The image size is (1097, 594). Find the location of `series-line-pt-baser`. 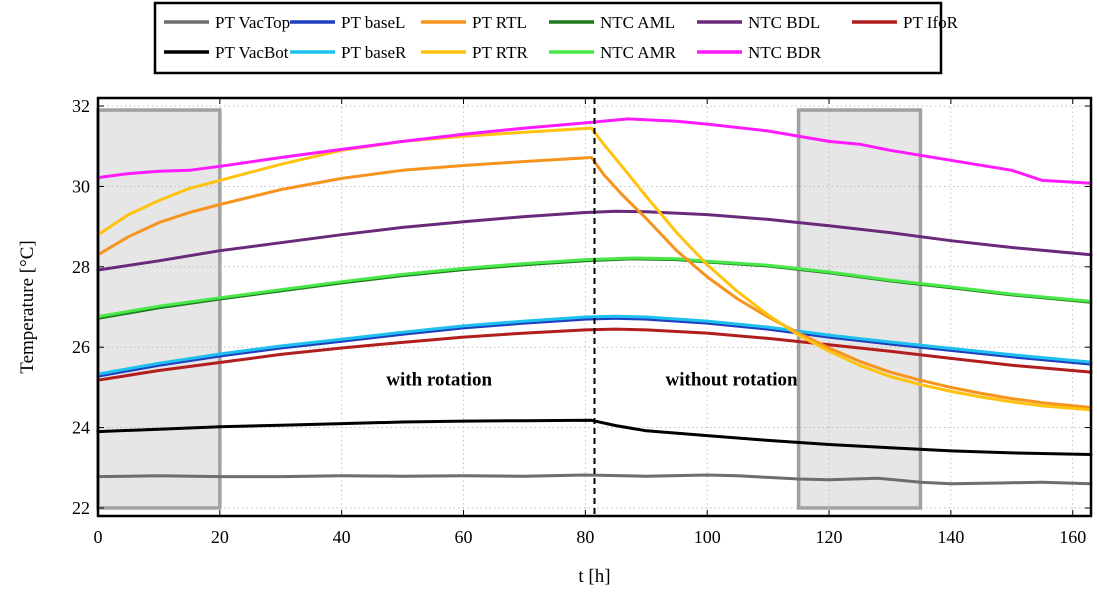

series-line-pt-baser is located at coordinates (594, 345).